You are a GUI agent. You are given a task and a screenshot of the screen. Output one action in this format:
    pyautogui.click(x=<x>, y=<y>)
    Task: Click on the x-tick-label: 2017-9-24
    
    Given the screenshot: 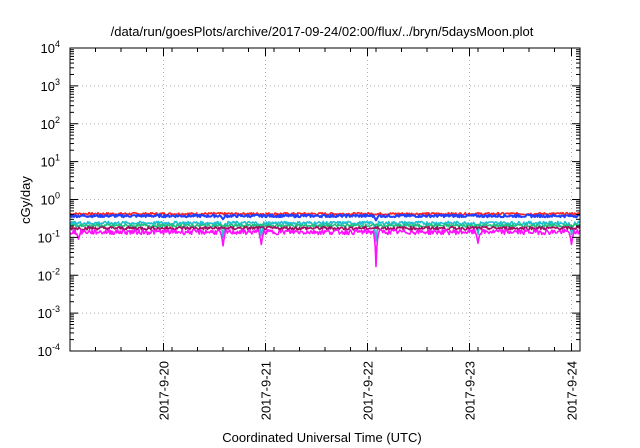 What is the action you would take?
    pyautogui.click(x=572, y=390)
    